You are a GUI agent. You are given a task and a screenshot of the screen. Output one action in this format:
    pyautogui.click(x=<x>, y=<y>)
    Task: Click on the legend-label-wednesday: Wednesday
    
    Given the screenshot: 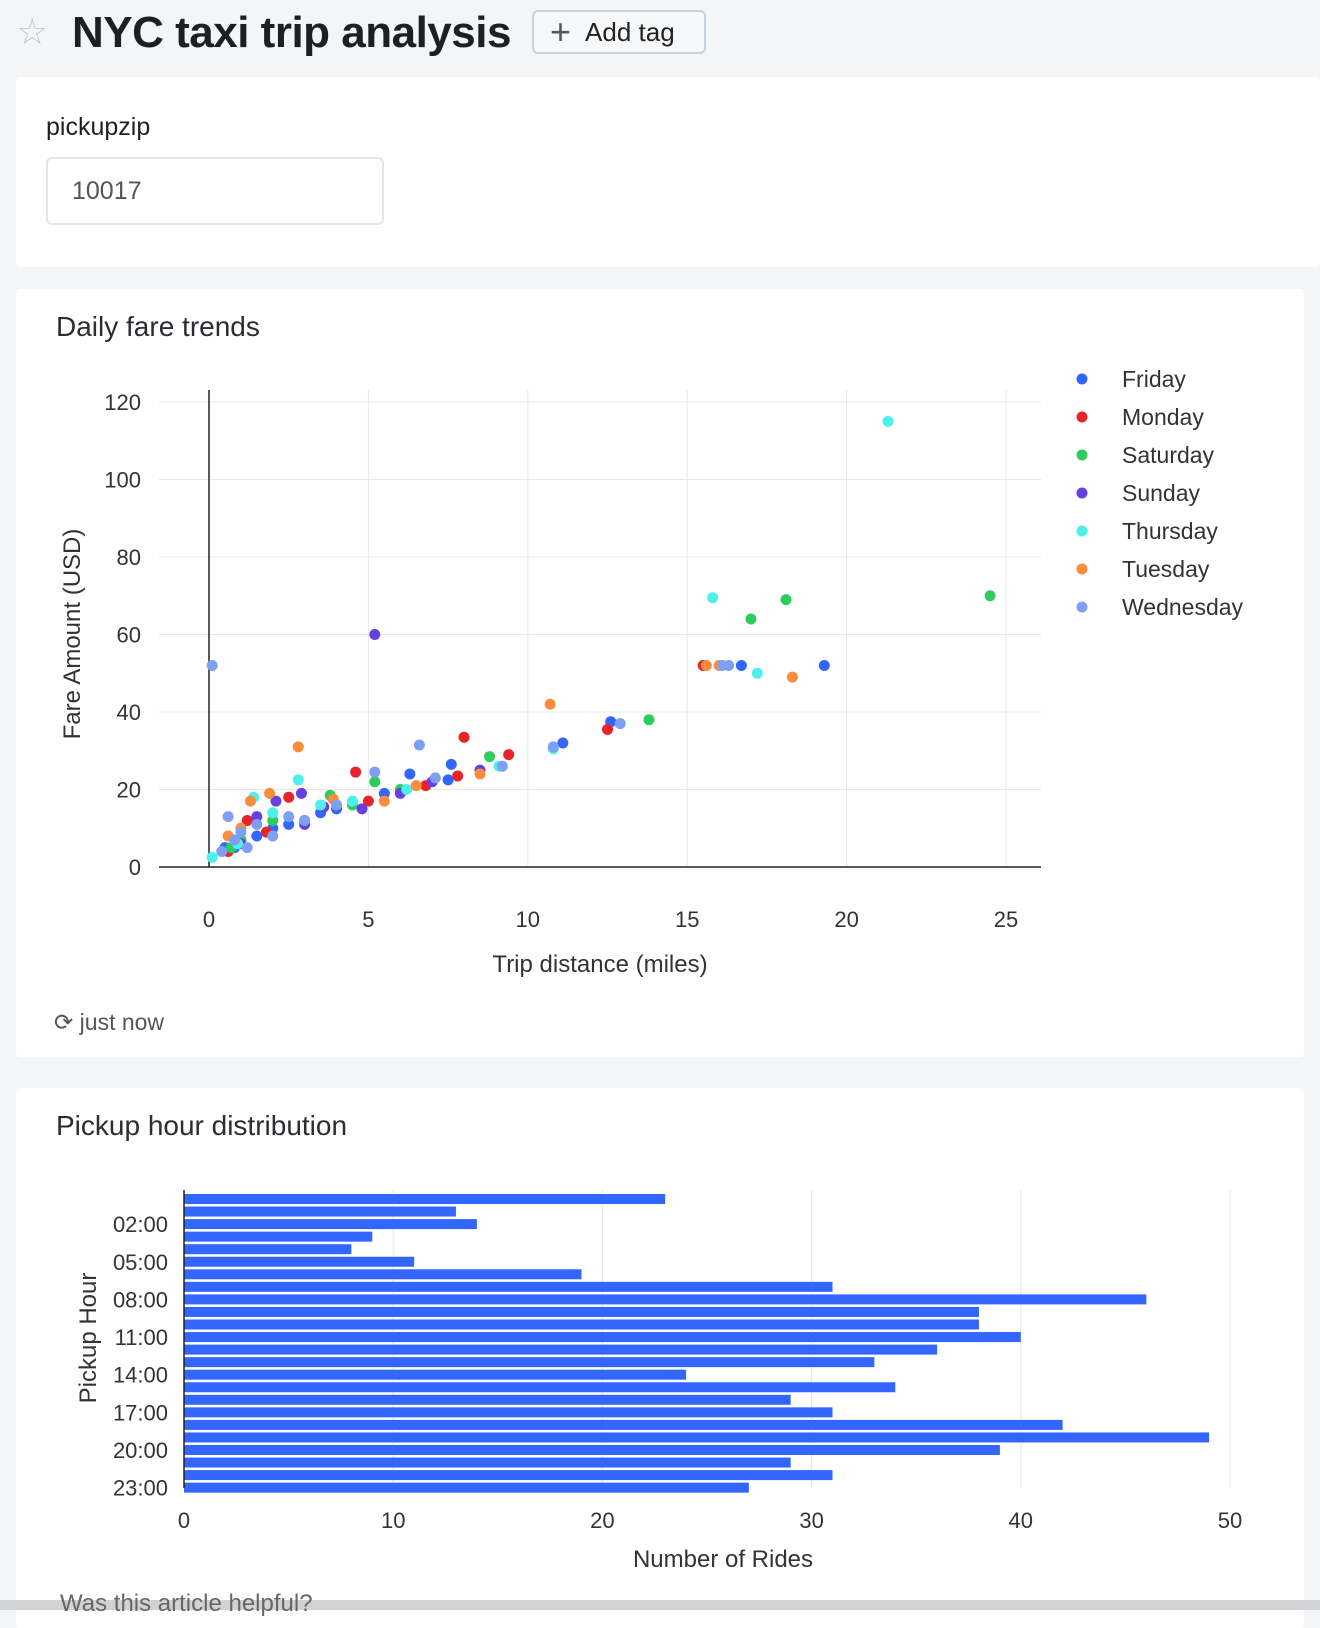 What is the action you would take?
    pyautogui.click(x=1183, y=607)
    